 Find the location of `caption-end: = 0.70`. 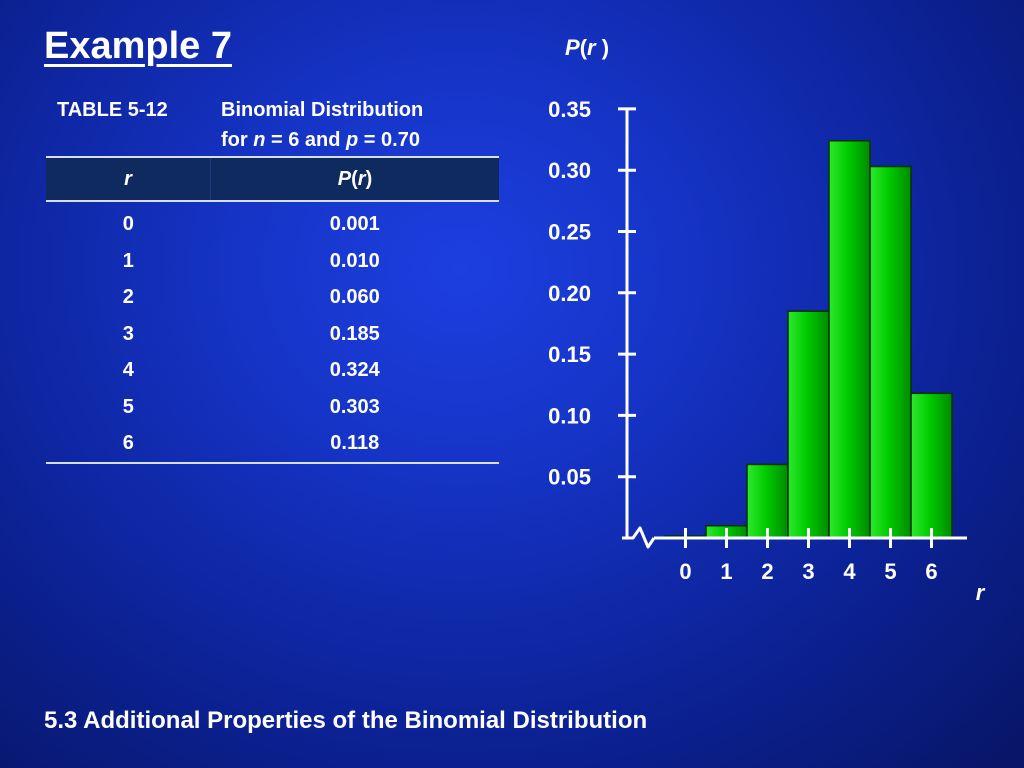

caption-end: = 0.70 is located at coordinates (389, 140).